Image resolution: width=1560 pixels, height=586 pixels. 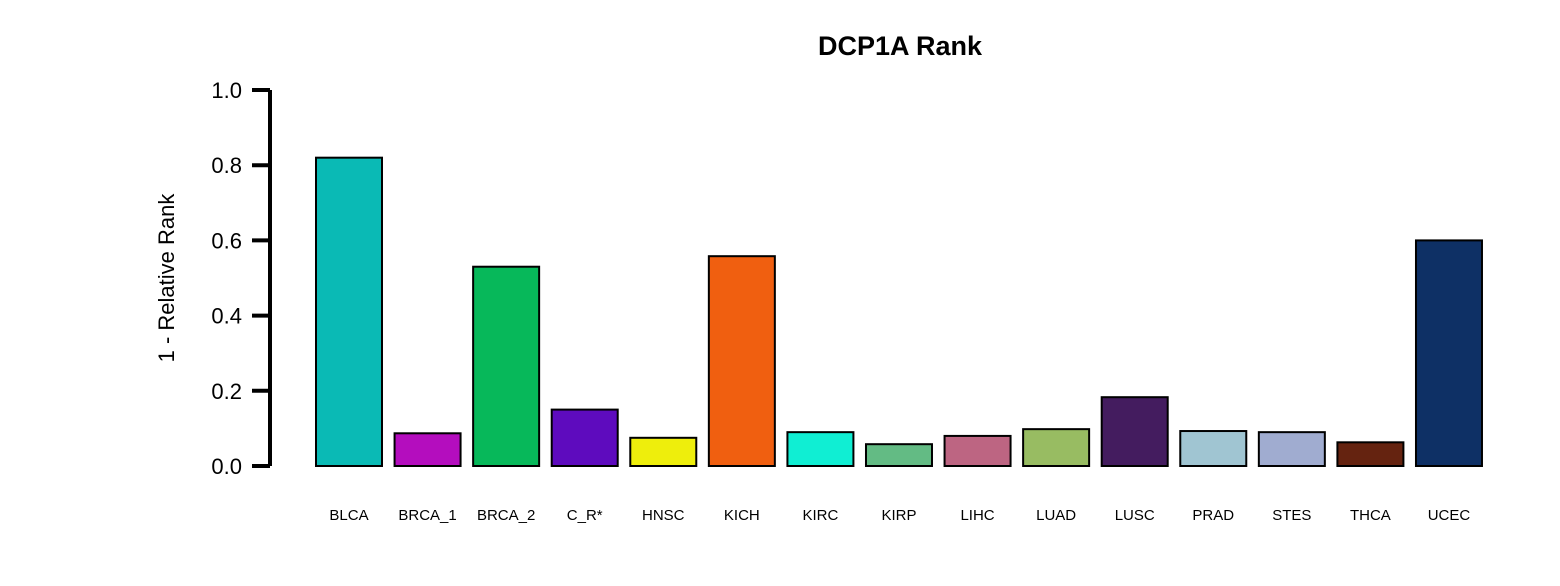 I want to click on x-tick-label: KIRP, so click(x=898, y=515).